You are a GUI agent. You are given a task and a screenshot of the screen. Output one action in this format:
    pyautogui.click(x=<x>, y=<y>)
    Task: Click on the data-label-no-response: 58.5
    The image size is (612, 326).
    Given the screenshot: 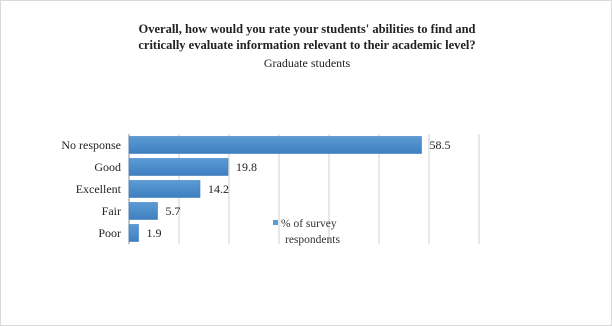 What is the action you would take?
    pyautogui.click(x=440, y=145)
    